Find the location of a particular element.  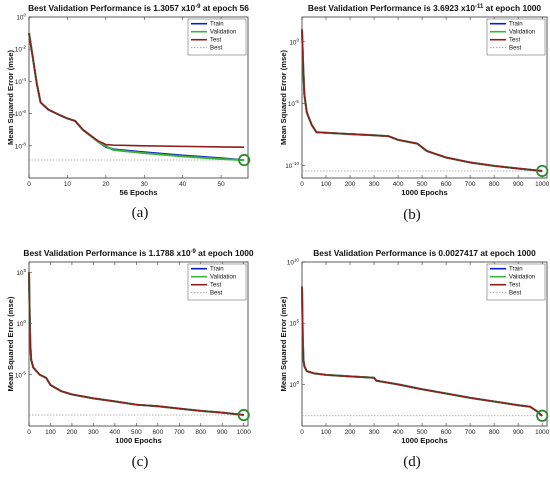

y-tick-exponent: 10 is located at coordinates (297, 260).